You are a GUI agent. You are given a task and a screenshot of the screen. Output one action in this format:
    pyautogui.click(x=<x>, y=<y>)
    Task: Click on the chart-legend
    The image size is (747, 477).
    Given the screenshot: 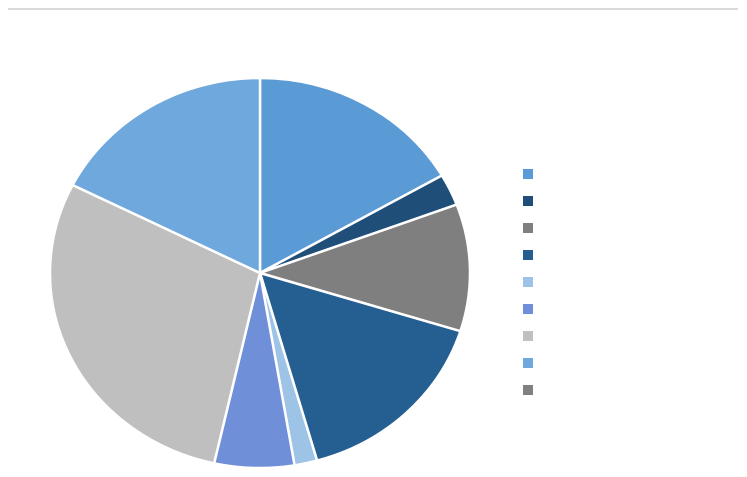 What is the action you would take?
    pyautogui.click(x=628, y=281)
    